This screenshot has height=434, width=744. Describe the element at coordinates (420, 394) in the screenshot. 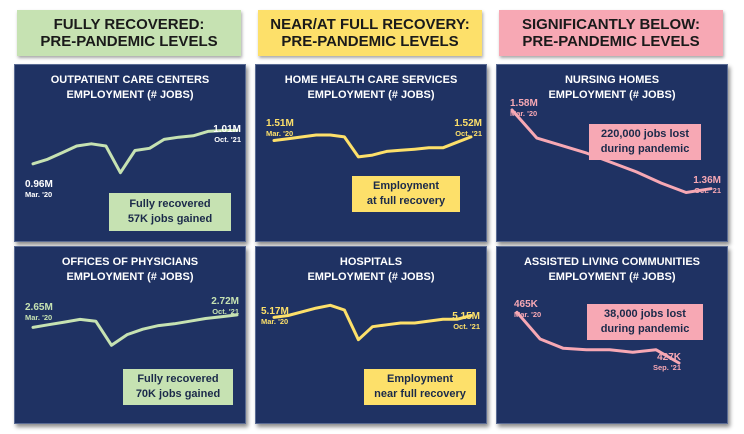

I see `callout-line2: near full recovery` at that location.